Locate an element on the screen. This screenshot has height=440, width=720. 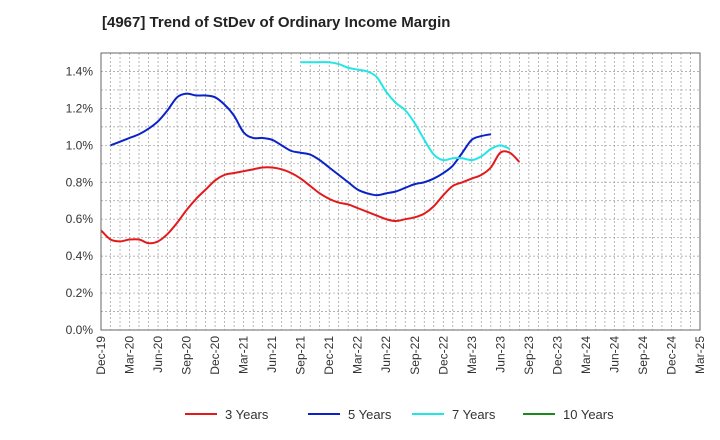
x-tick-label: Dec-23 is located at coordinates (557, 355).